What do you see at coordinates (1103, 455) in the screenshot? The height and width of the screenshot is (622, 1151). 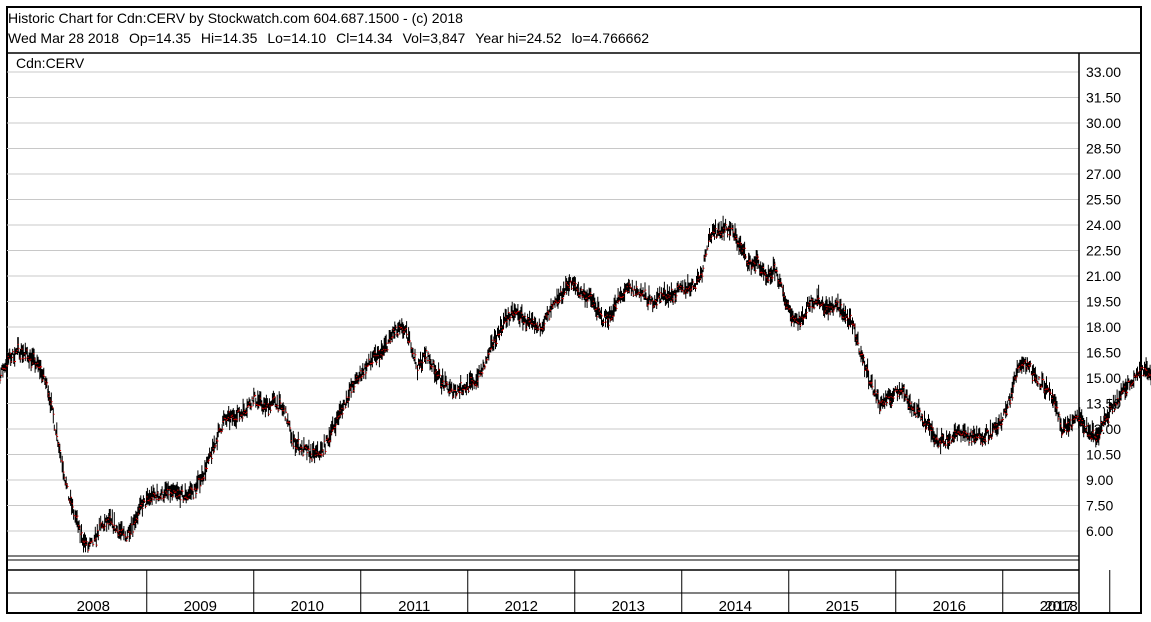 I see `y-tick-label: 10.50` at bounding box center [1103, 455].